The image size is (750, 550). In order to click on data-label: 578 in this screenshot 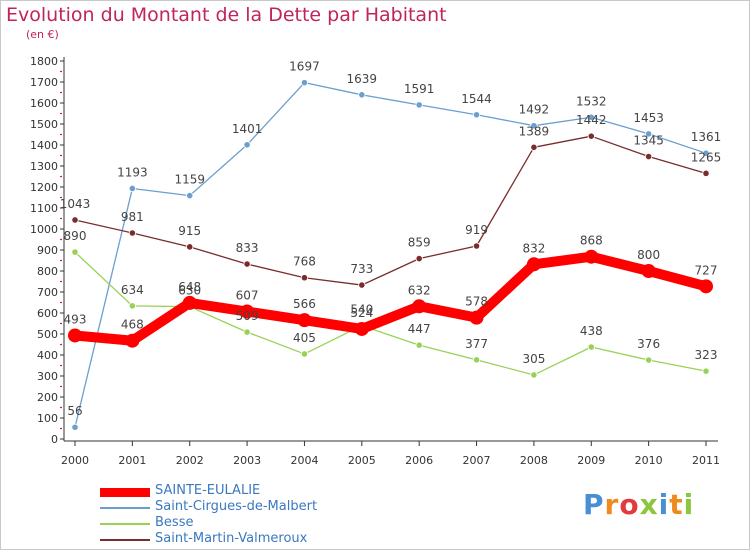, I will do `click(476, 302)`.